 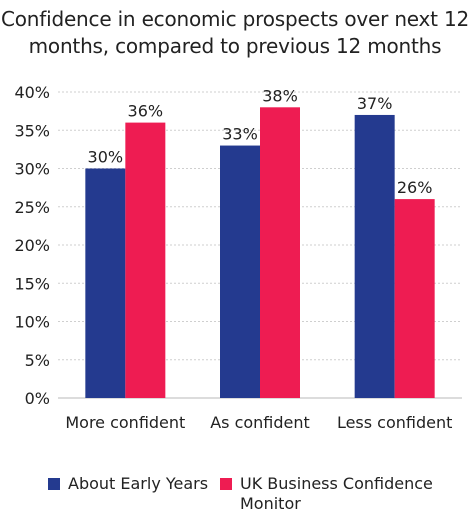 I want to click on bar-less-confident-about-early-years, so click(x=374, y=256).